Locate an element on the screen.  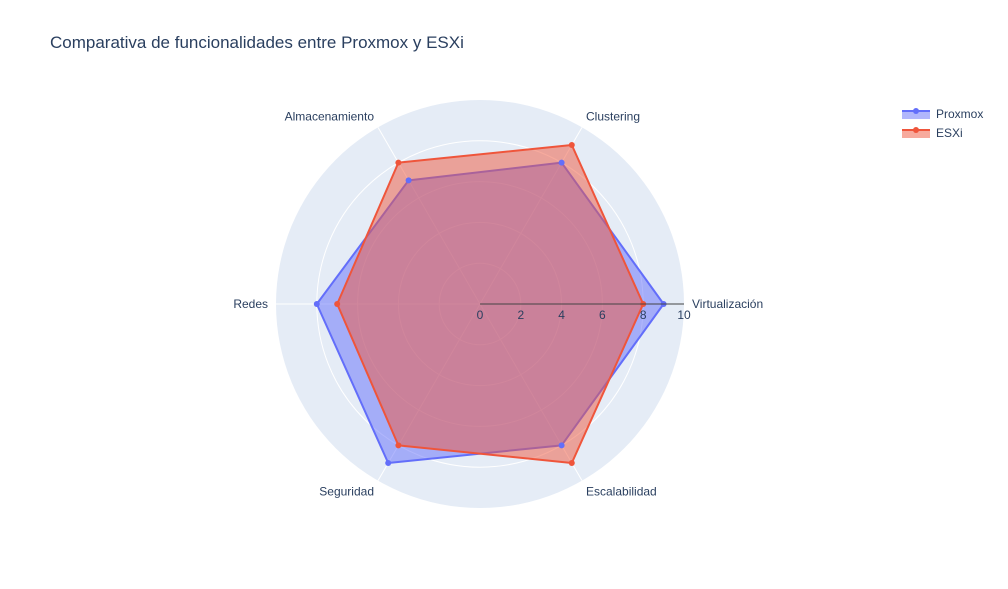
category-label: Virtualización is located at coordinates (727, 304).